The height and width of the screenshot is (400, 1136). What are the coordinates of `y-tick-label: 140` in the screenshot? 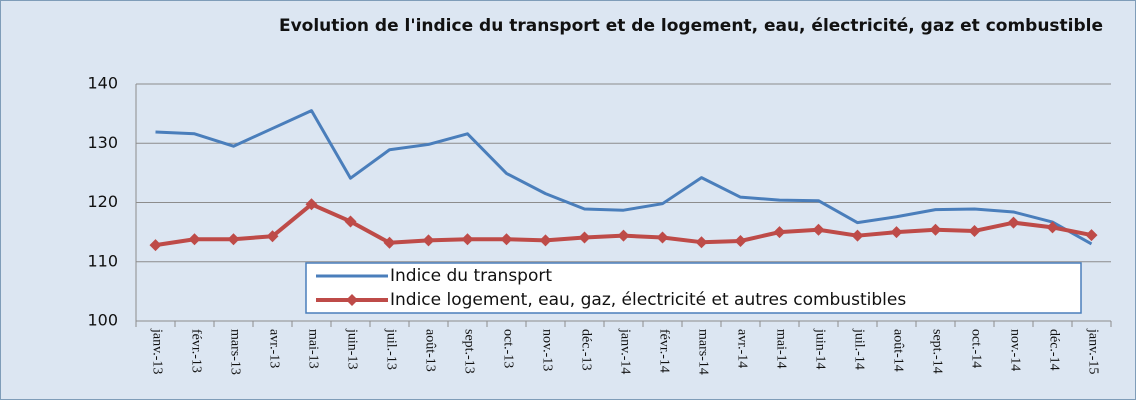 It's located at (102, 83).